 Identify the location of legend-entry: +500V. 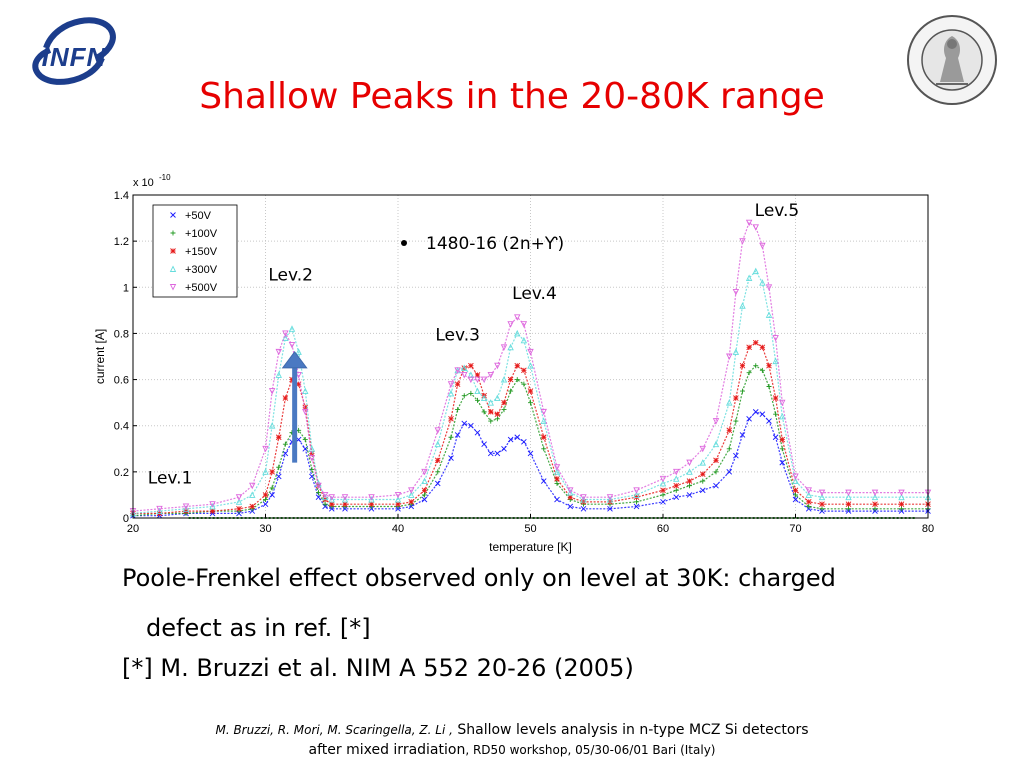
(201, 288).